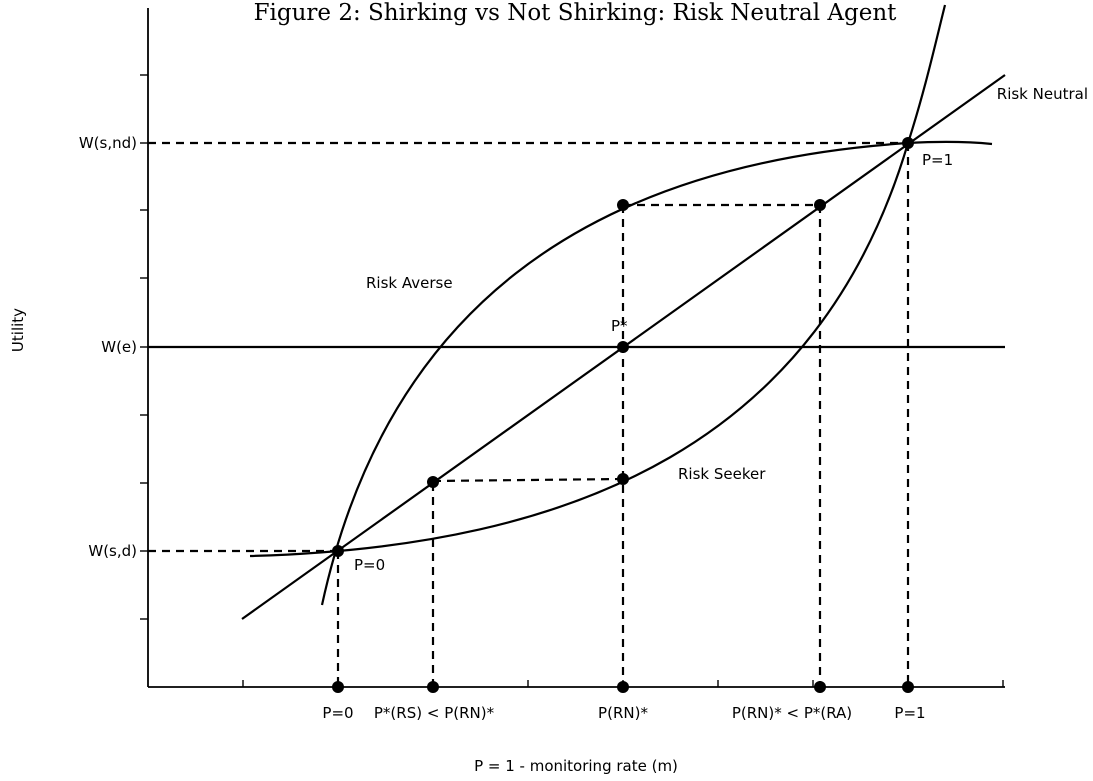 The image size is (1093, 781). I want to click on point-label-p0: P=0, so click(369, 565).